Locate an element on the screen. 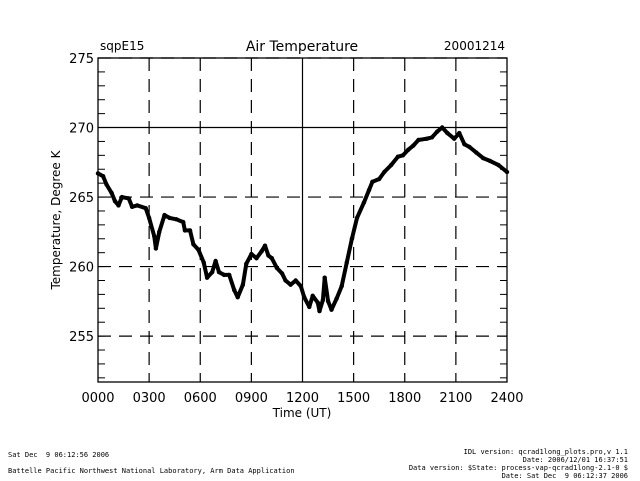  x-tick-labels: 0000 0300 0600 0900 1200 1500 1800 2100 2400 is located at coordinates (302, 398).